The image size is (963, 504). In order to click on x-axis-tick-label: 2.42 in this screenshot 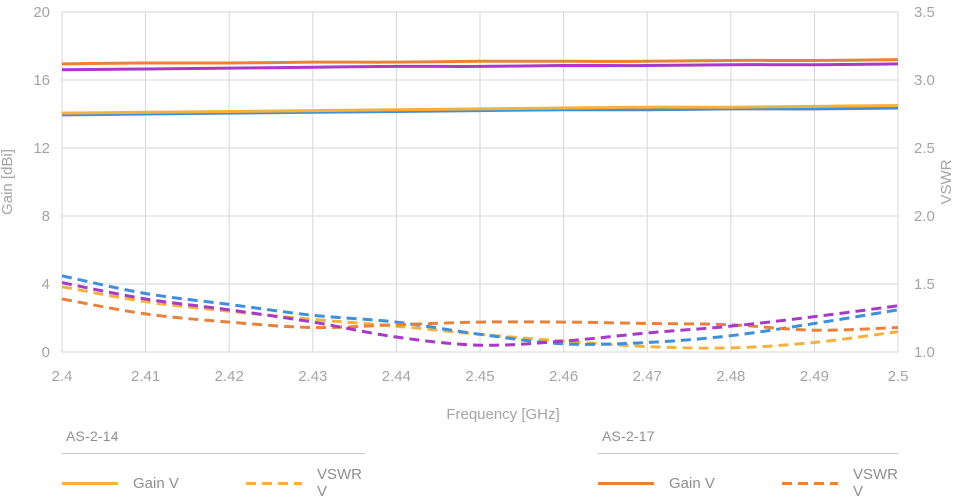, I will do `click(229, 376)`.